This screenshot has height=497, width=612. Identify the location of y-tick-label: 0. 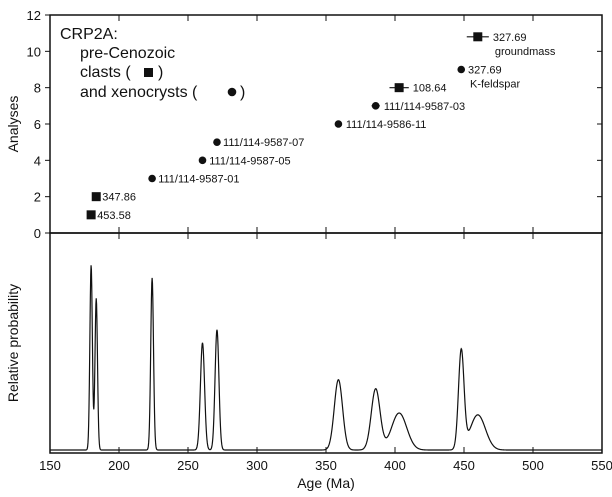
(37, 233).